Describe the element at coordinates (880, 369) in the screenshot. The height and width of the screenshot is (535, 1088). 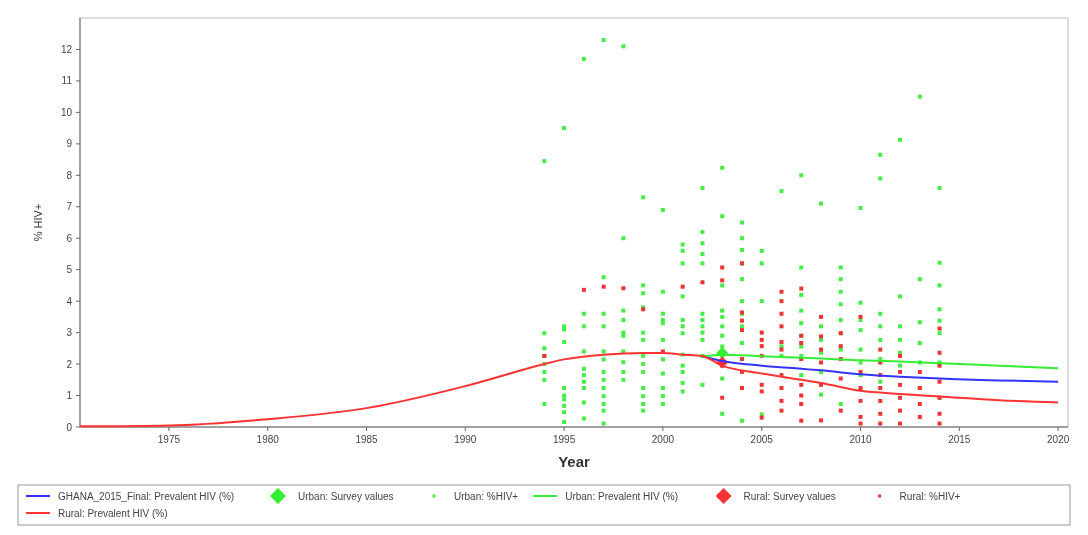
I see `line-series` at that location.